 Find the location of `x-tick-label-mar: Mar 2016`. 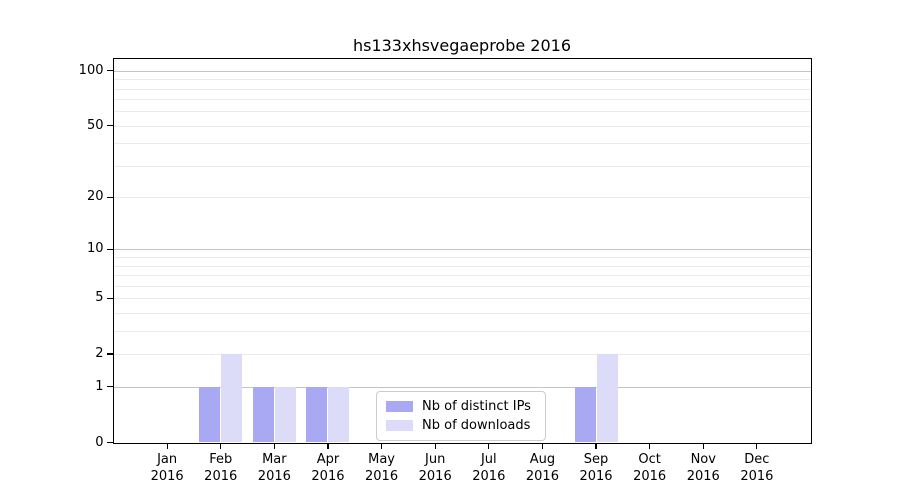

x-tick-label-mar: Mar 2016 is located at coordinates (274, 468).